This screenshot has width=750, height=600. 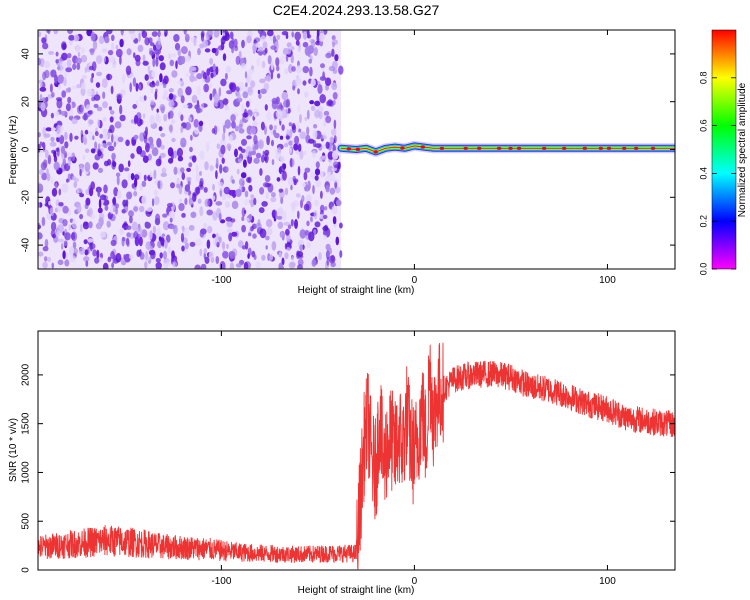 I want to click on chart-title: C2E4.2024.293.13.58.G27, so click(x=356, y=10).